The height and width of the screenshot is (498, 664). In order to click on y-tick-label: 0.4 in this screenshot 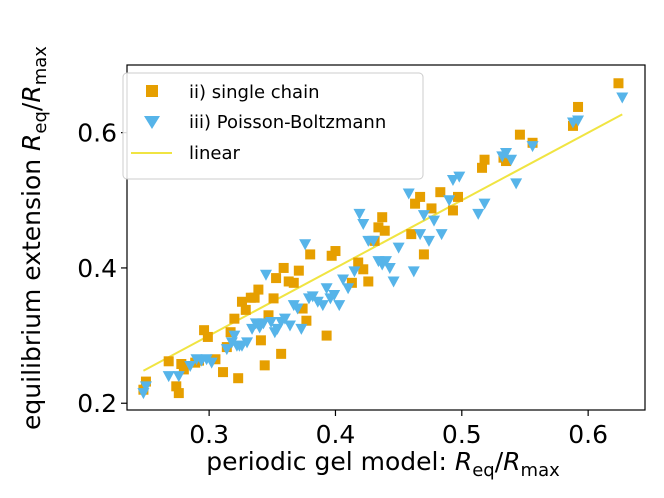, I will do `click(97, 268)`.